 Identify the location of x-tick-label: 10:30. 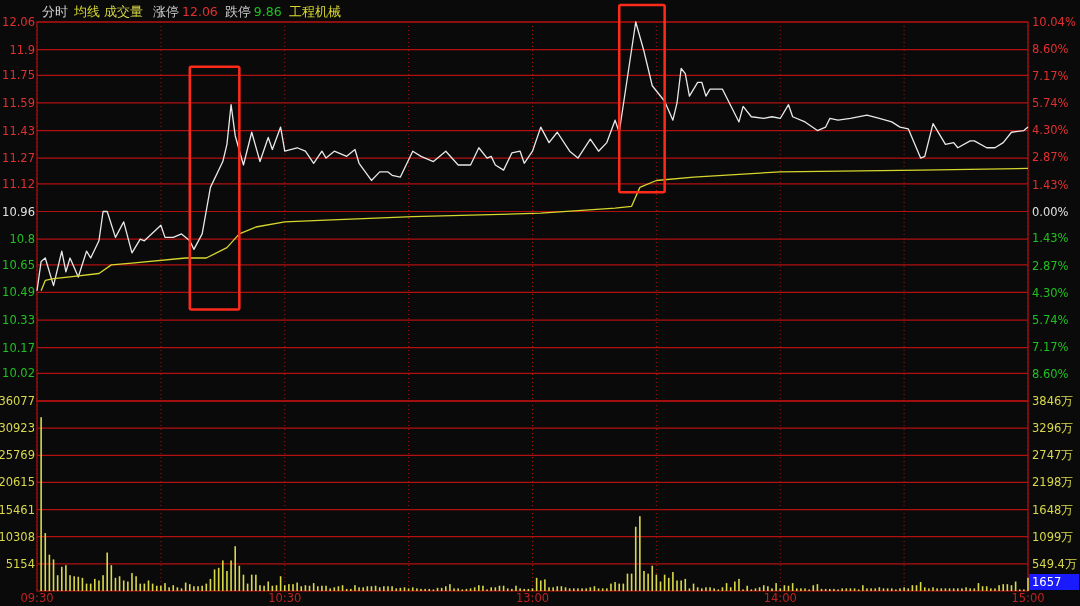
(285, 598).